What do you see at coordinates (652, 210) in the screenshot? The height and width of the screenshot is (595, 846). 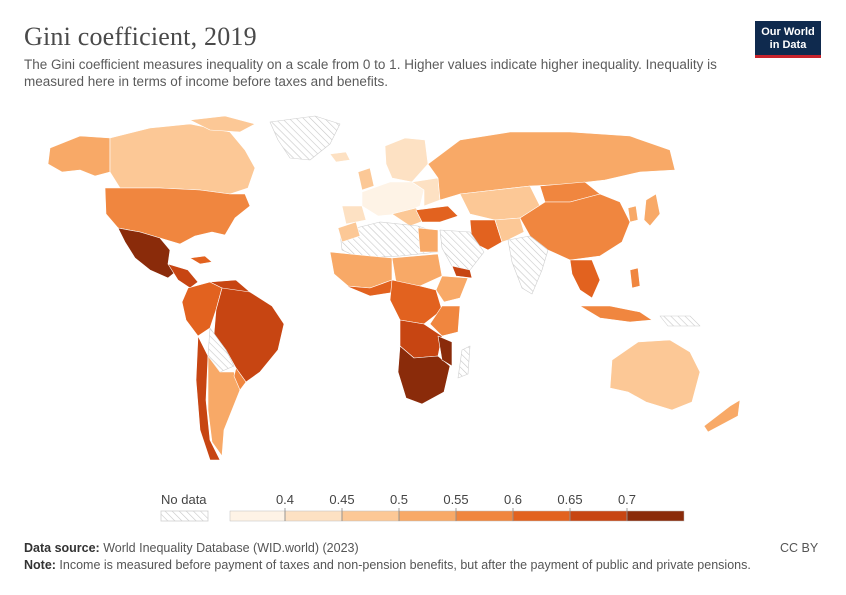 I see `region-japan` at bounding box center [652, 210].